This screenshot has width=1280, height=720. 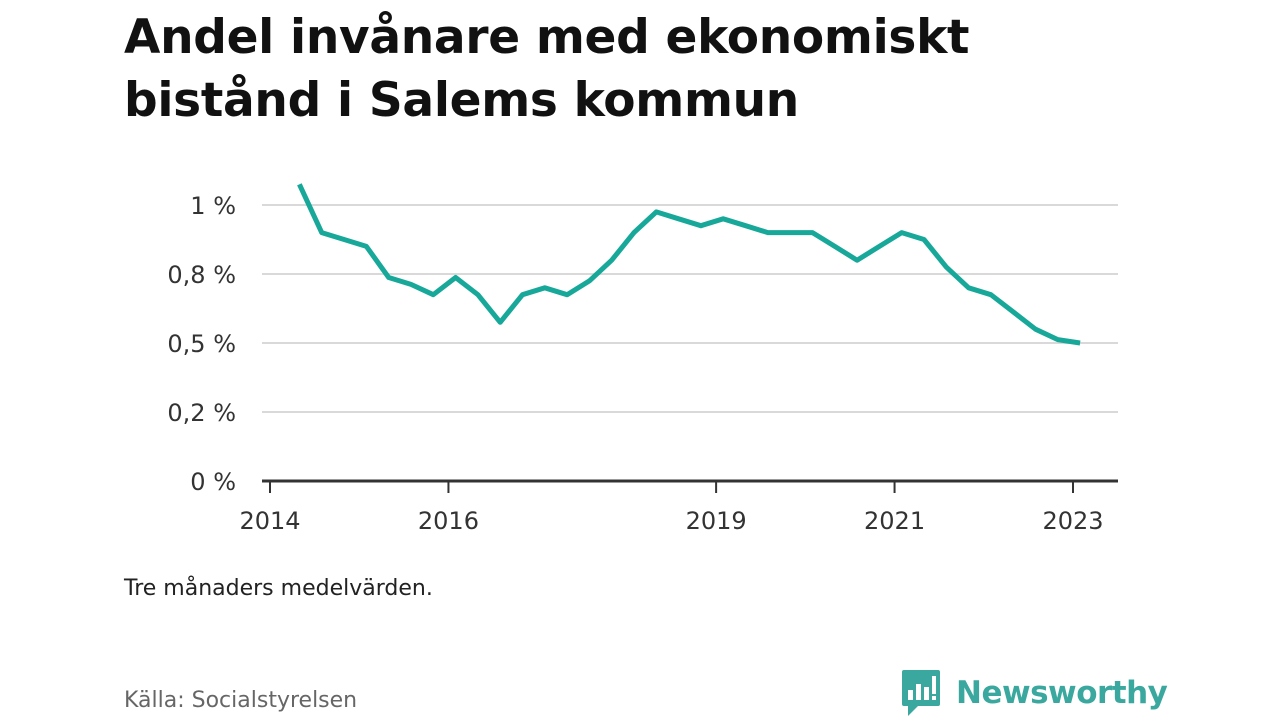 I want to click on x-axis, so click(x=690, y=486).